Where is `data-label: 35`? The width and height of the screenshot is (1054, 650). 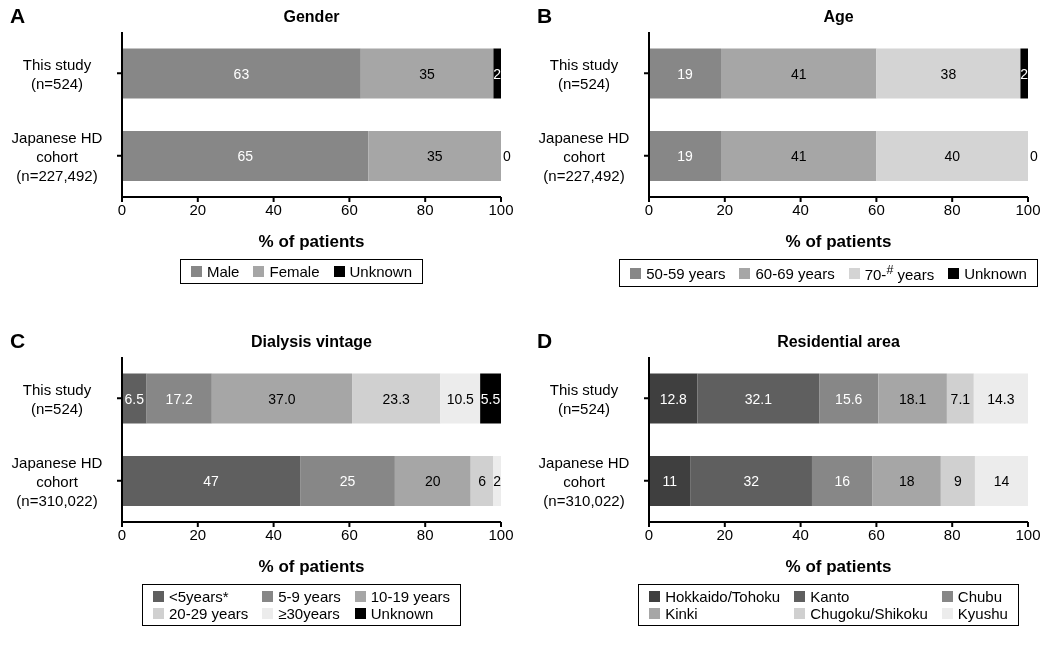 data-label: 35 is located at coordinates (427, 73).